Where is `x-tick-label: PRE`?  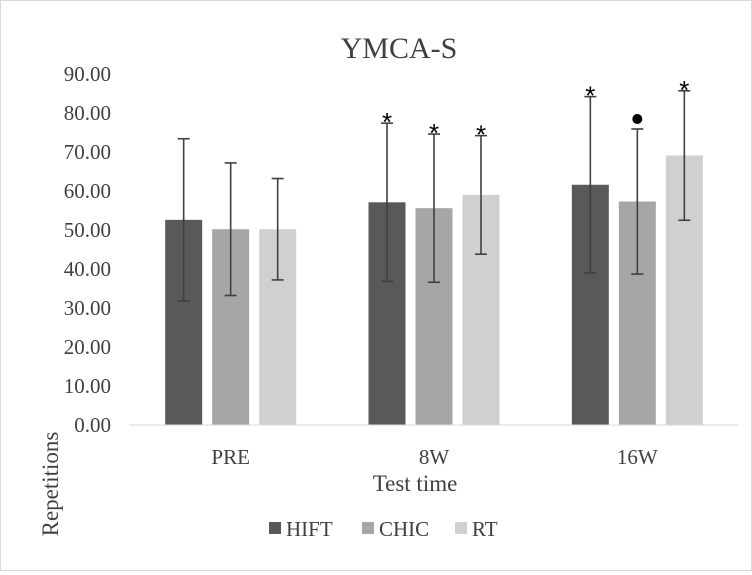
x-tick-label: PRE is located at coordinates (230, 457).